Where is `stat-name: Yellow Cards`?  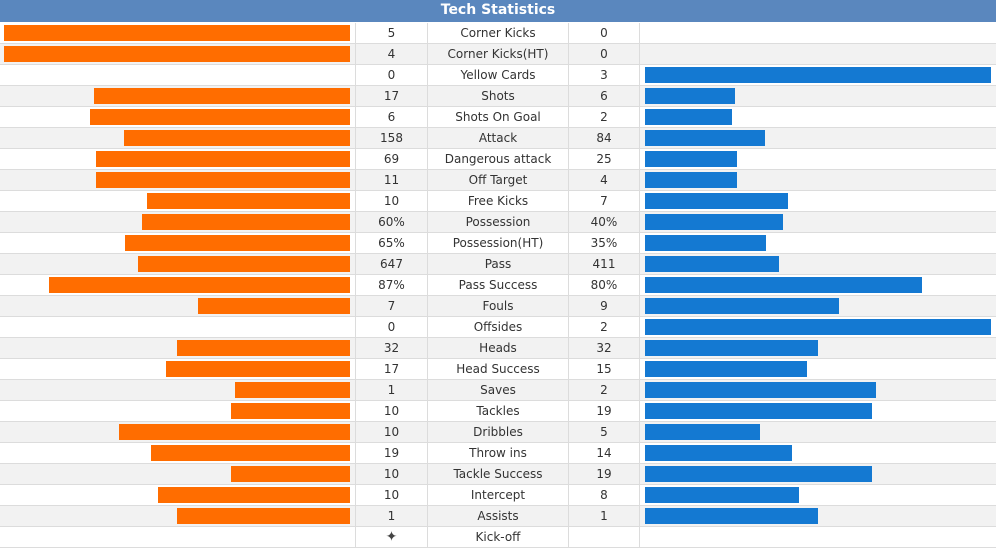 stat-name: Yellow Cards is located at coordinates (498, 75).